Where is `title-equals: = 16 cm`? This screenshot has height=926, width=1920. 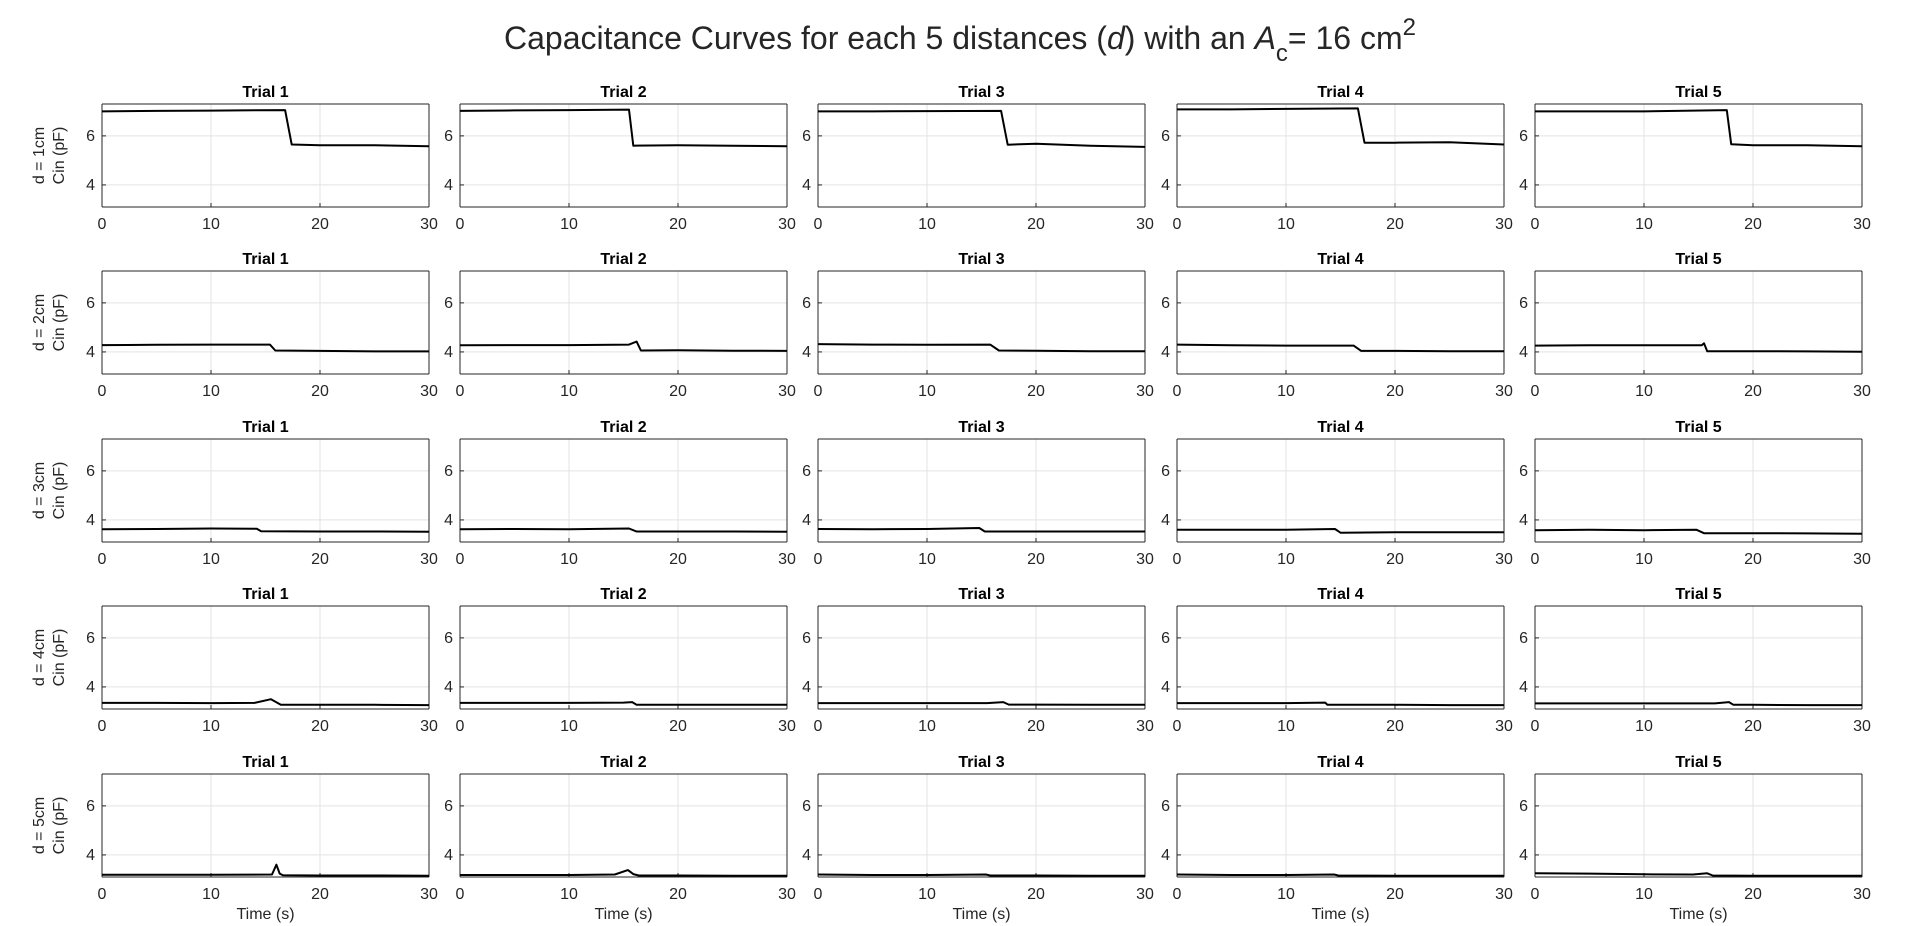 title-equals: = 16 cm is located at coordinates (1345, 38).